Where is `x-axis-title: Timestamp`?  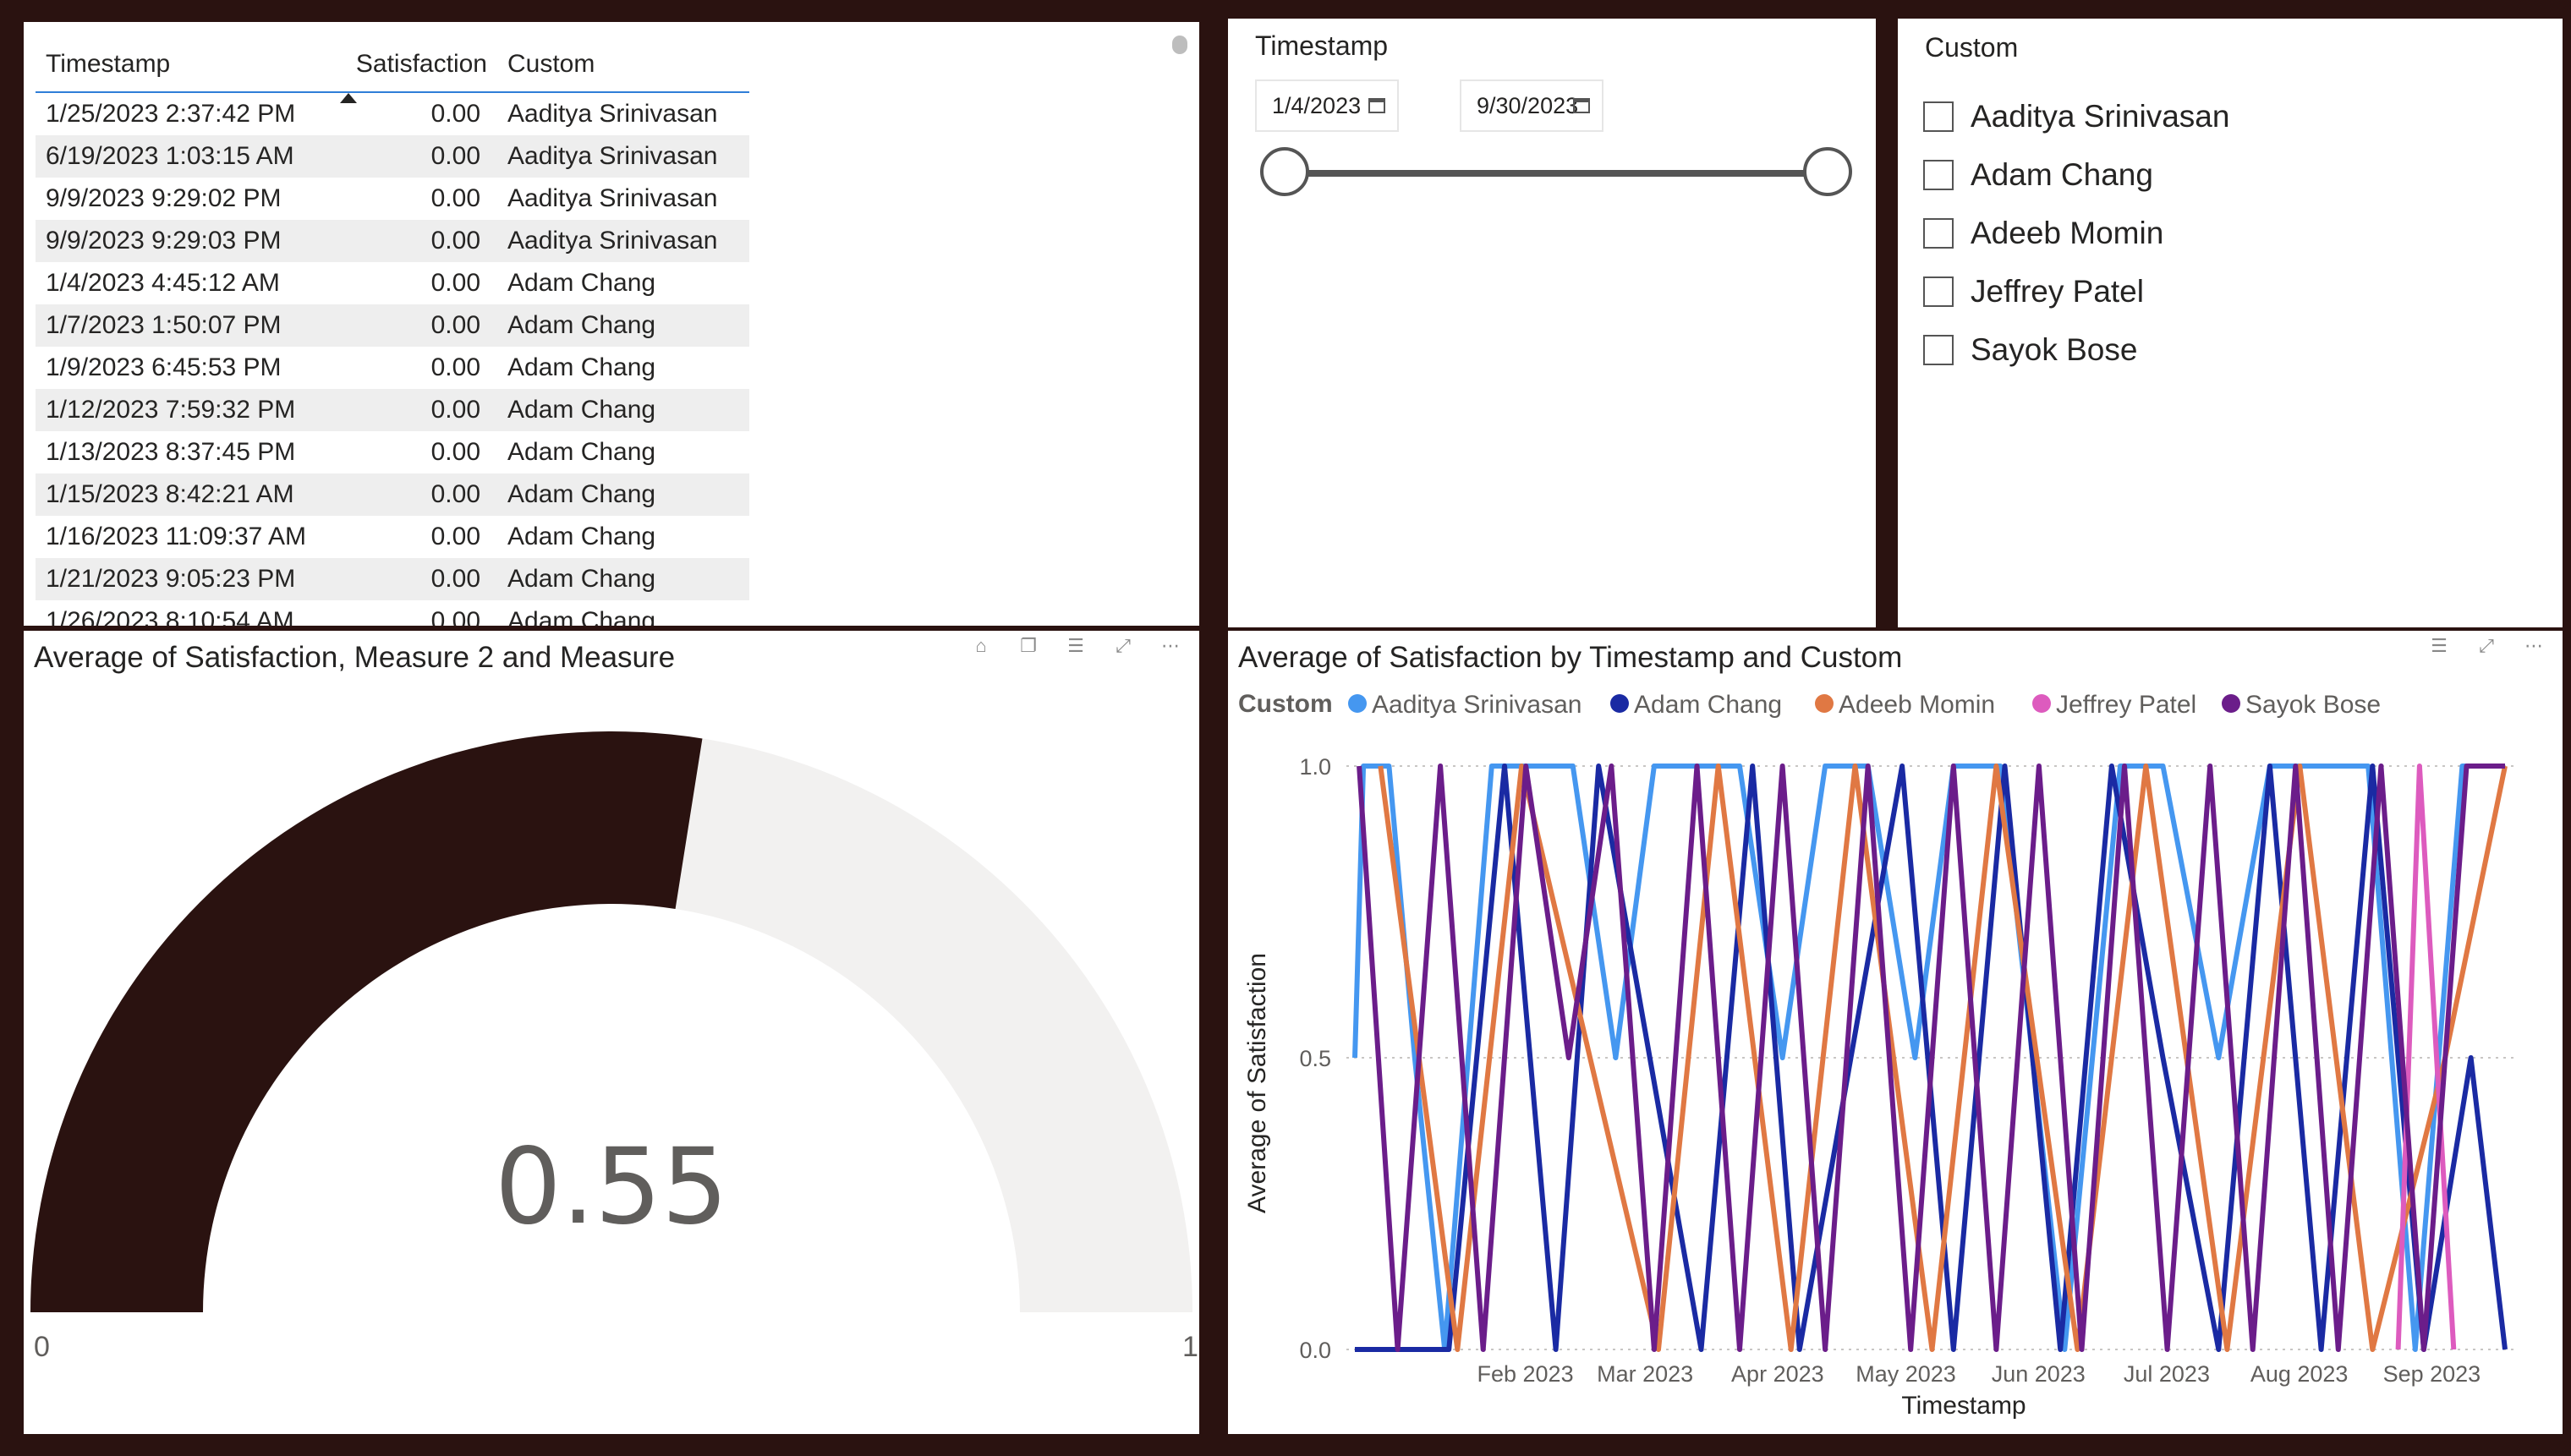
x-axis-title: Timestamp is located at coordinates (1963, 1406).